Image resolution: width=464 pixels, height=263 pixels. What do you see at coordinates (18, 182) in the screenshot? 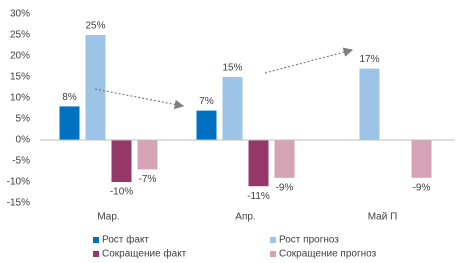
I see `y-tick-label: -10%` at bounding box center [18, 182].